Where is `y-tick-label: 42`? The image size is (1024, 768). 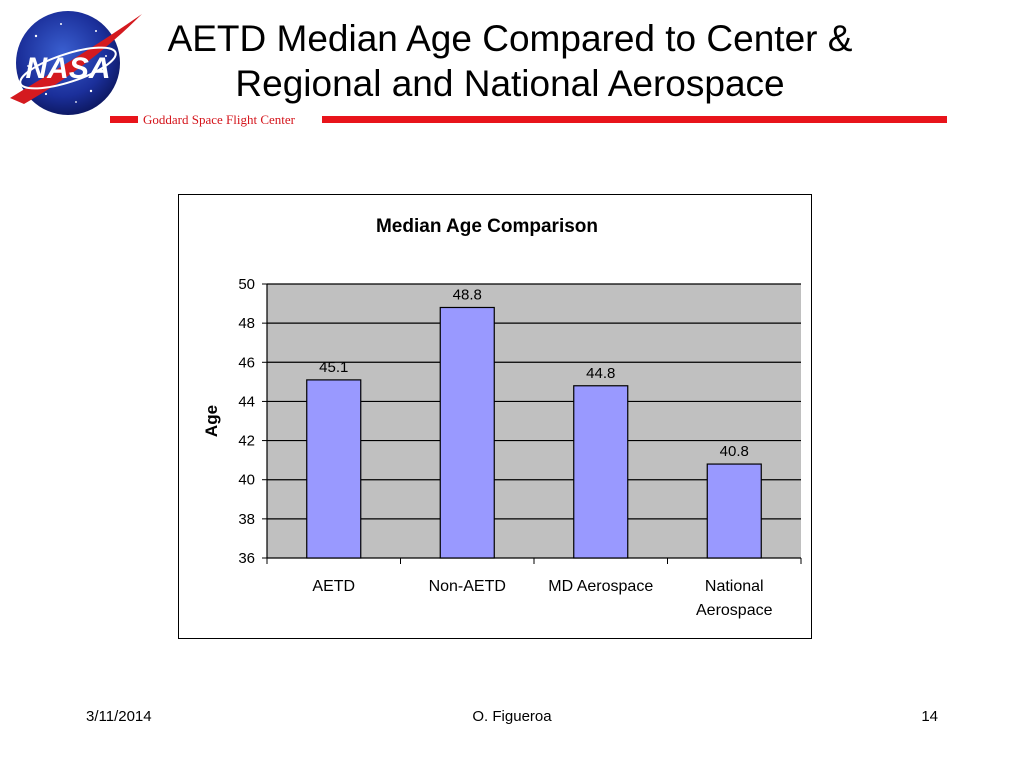 y-tick-label: 42 is located at coordinates (246, 441).